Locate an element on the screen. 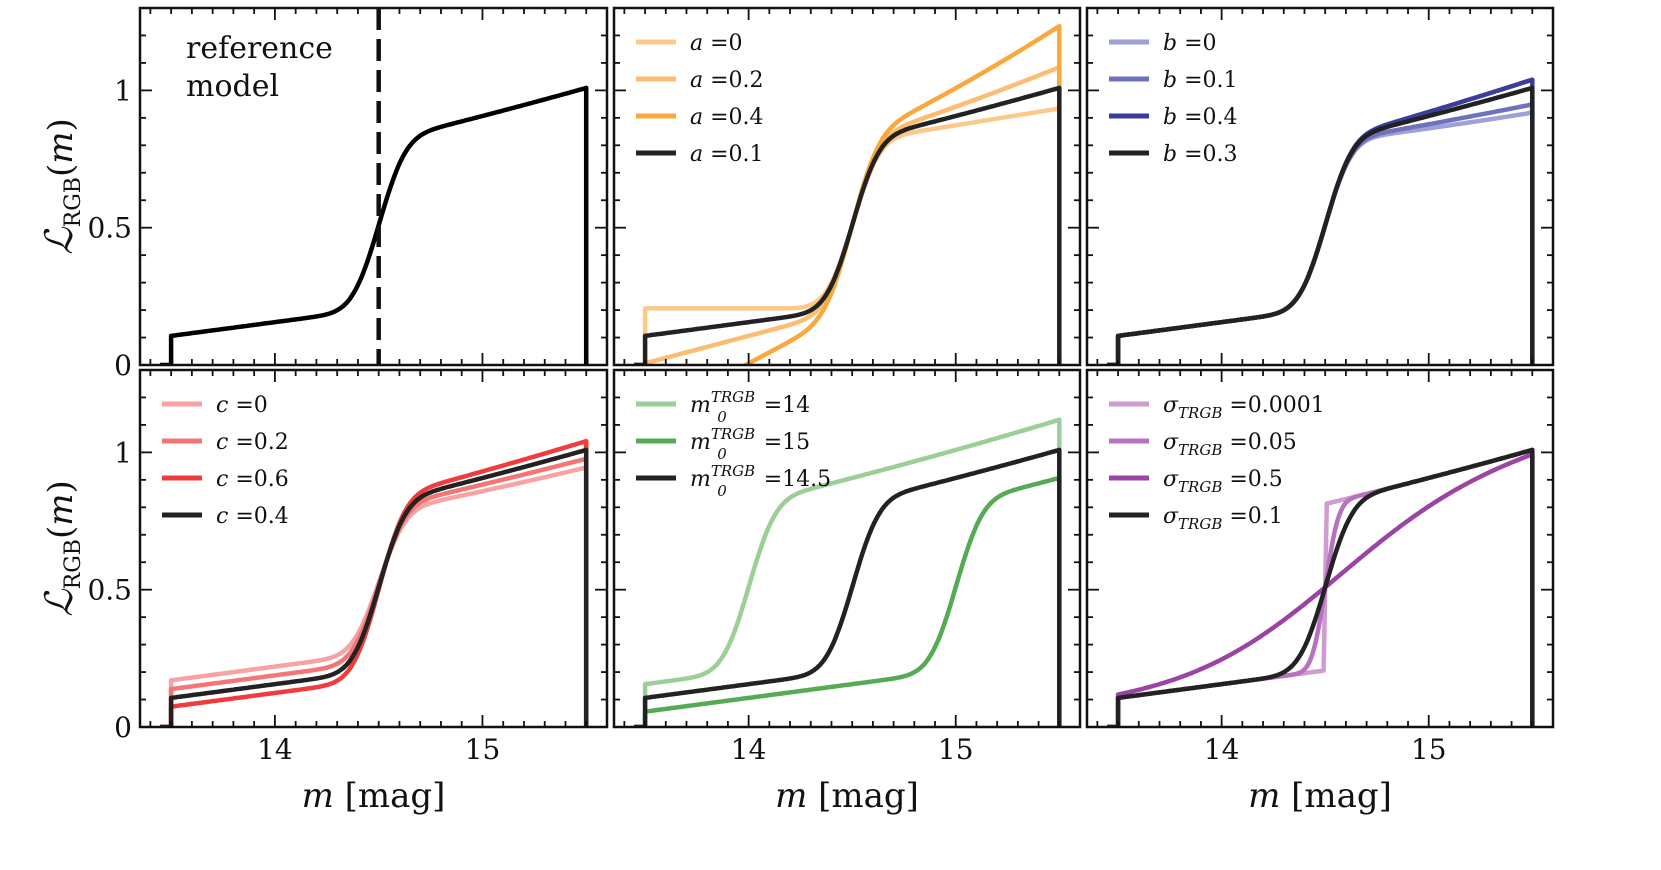 The height and width of the screenshot is (870, 1661). legend: c =0 c =0.2 c =0.6 c =0.4 is located at coordinates (225, 461).